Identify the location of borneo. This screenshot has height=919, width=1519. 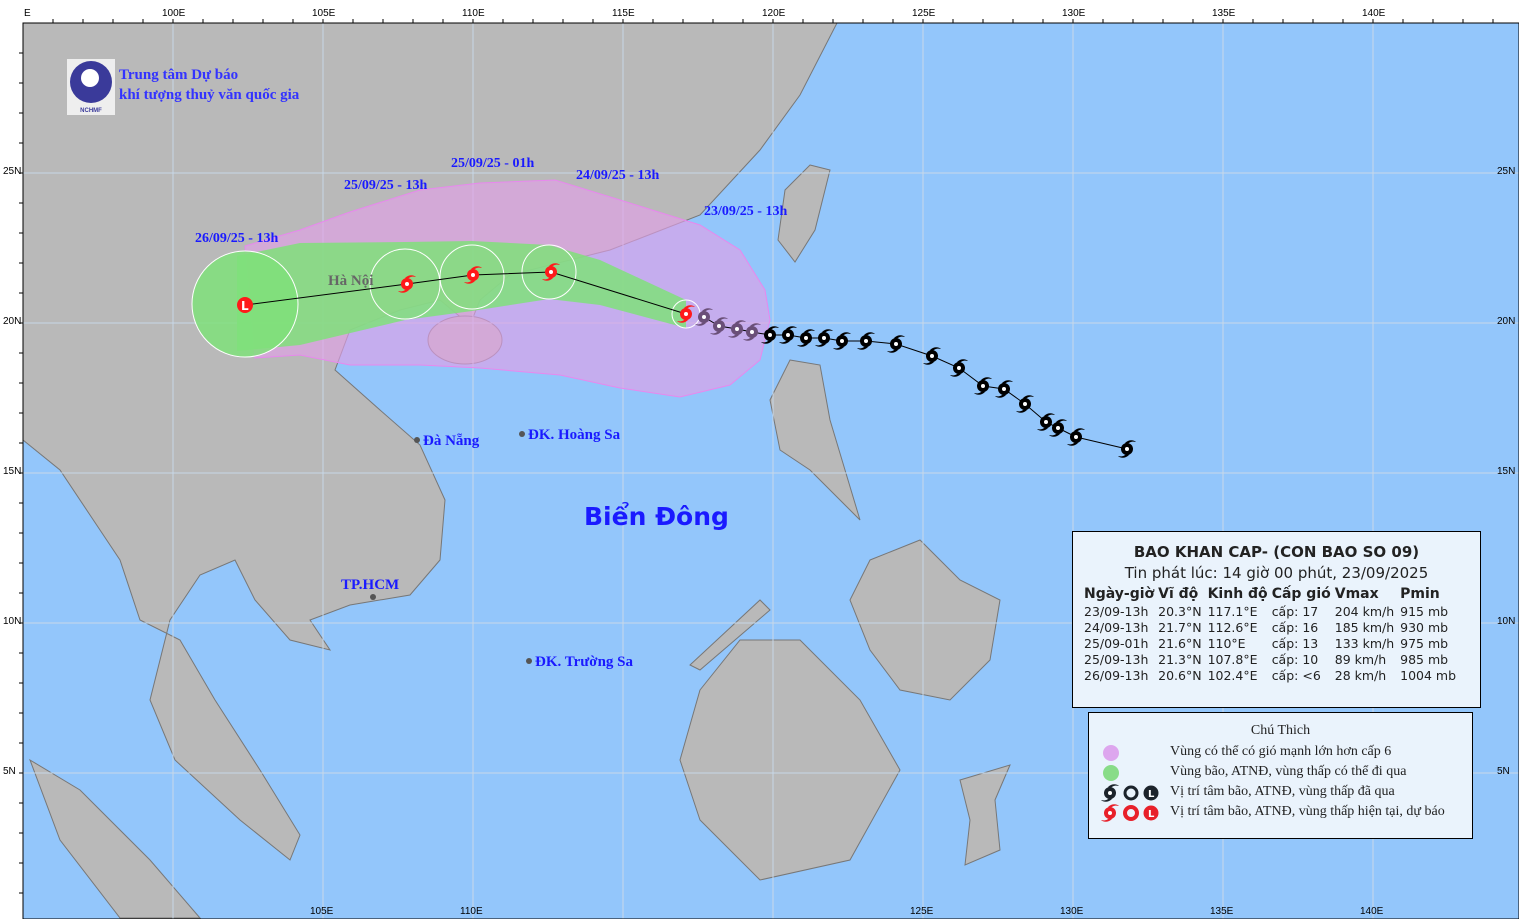
(790, 760).